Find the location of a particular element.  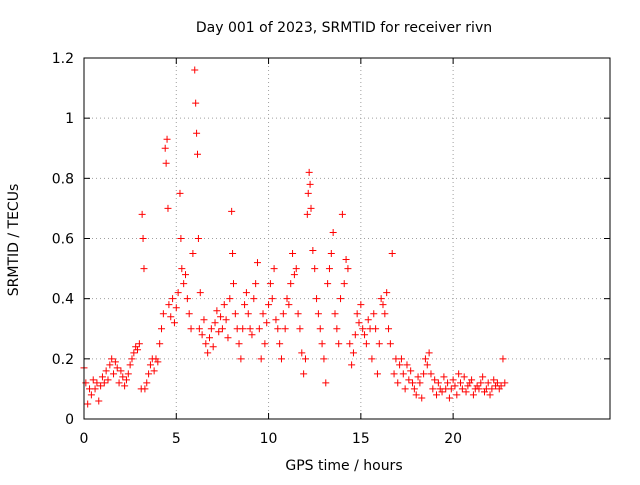

x-tick-label: 20 is located at coordinates (453, 439).